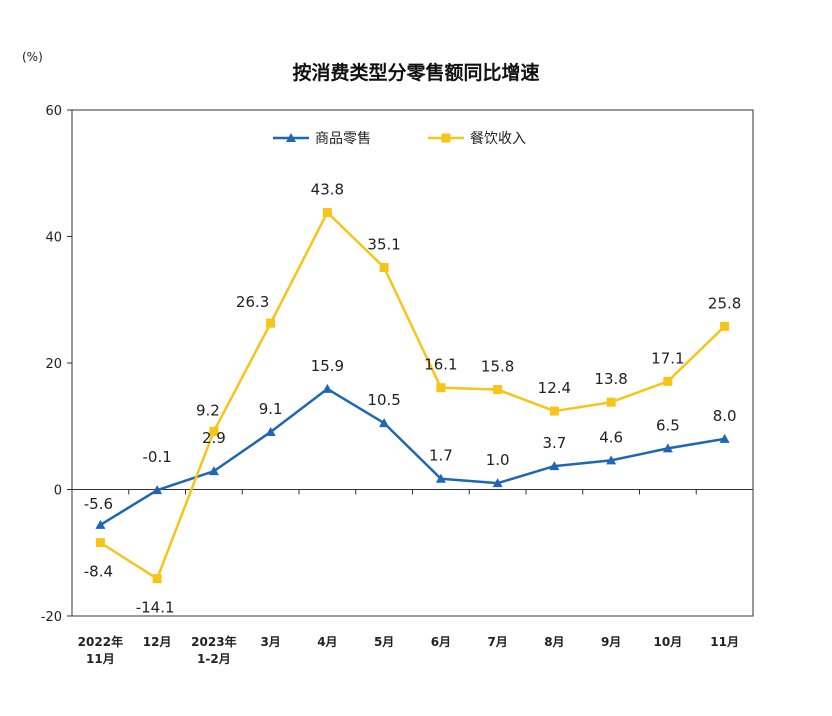 The image size is (832, 716). What do you see at coordinates (208, 410) in the screenshot?
I see `data-label: 9.2` at bounding box center [208, 410].